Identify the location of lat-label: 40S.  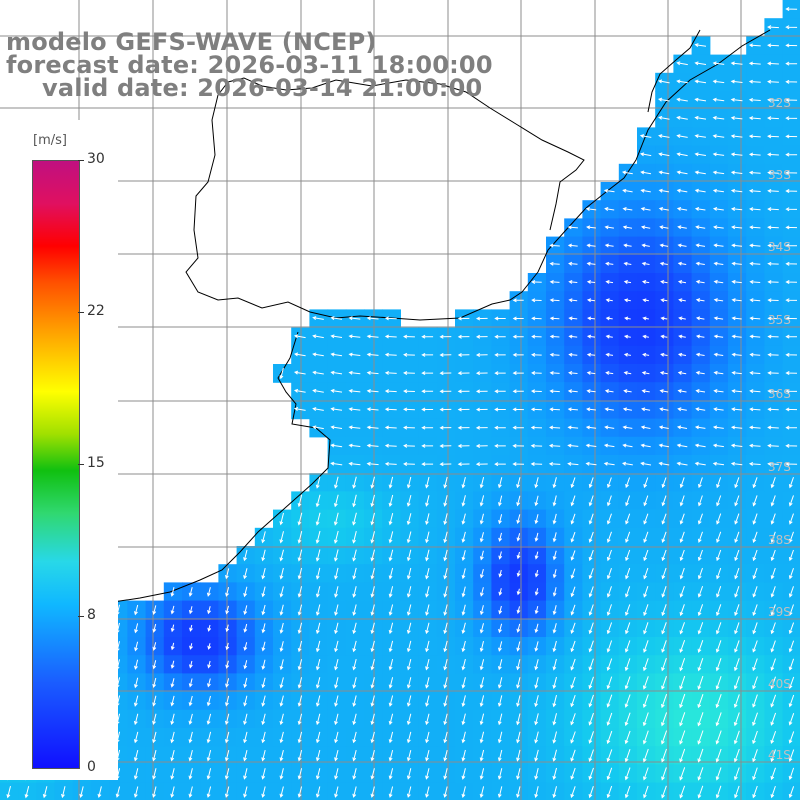
(779, 684).